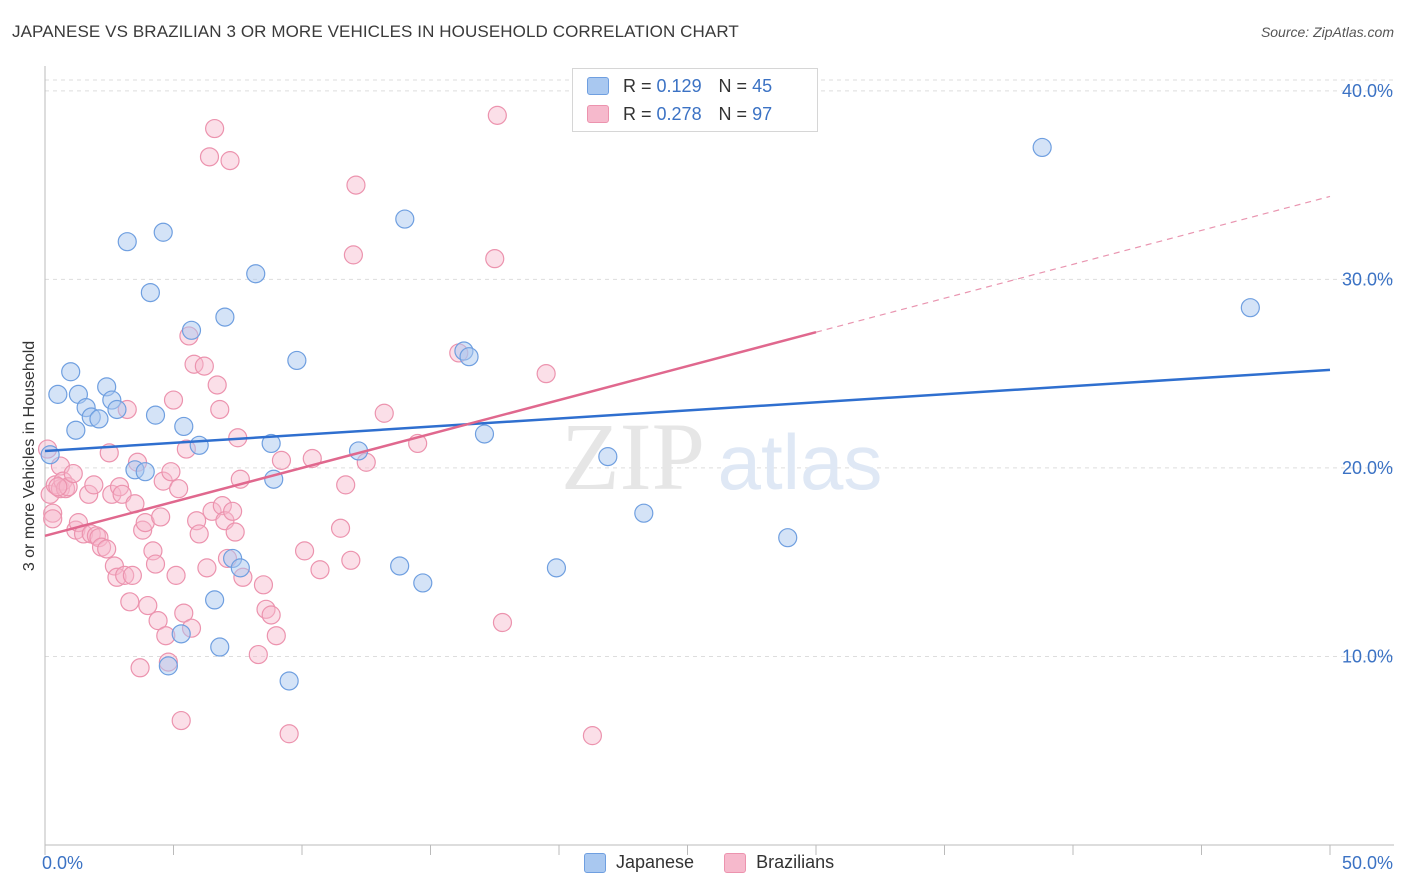  I want to click on legend-row-brazilians: R = 0.278 N = 97, so click(679, 114).